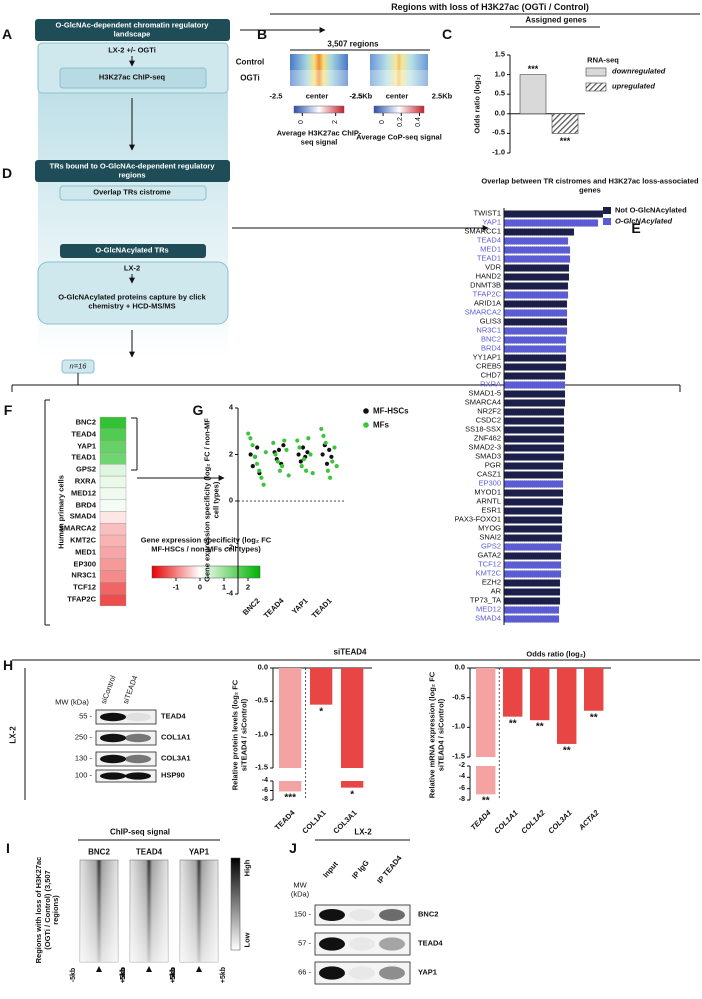 The image size is (702, 999). What do you see at coordinates (84, 587) in the screenshot?
I see `row-label: TCF12` at bounding box center [84, 587].